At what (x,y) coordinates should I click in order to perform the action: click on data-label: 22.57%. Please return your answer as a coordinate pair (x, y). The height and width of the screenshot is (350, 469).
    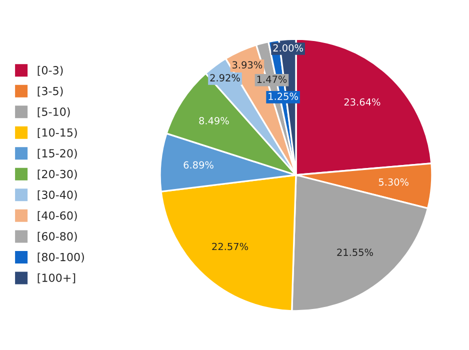
    Looking at the image, I should click on (230, 246).